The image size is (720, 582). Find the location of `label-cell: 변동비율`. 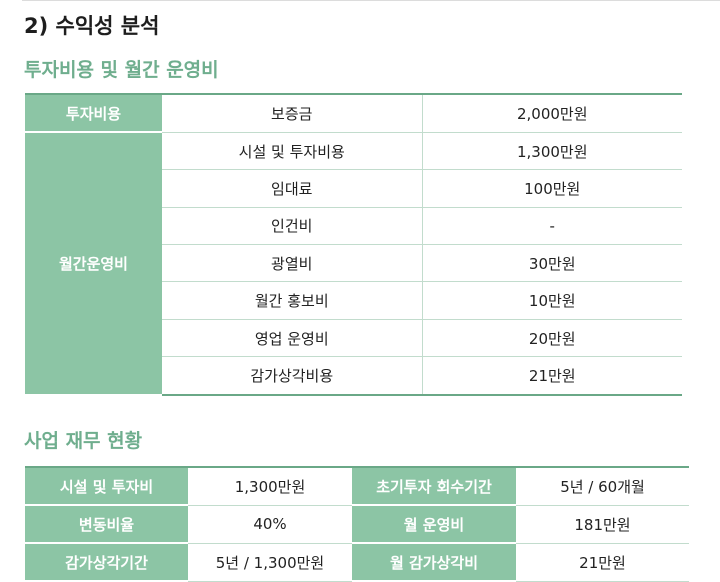

label-cell: 변동비율 is located at coordinates (106, 524).